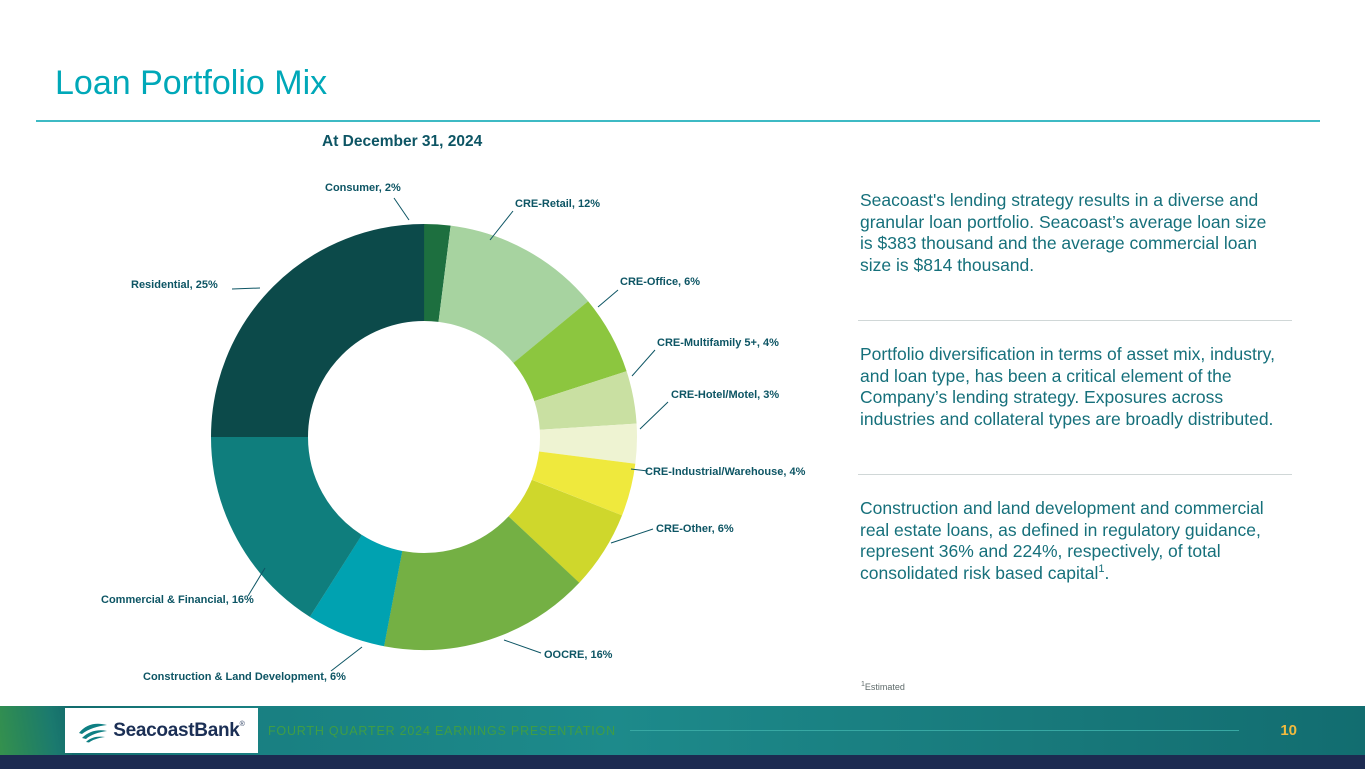  I want to click on logo-wordmark: SeacoastBank, so click(176, 730).